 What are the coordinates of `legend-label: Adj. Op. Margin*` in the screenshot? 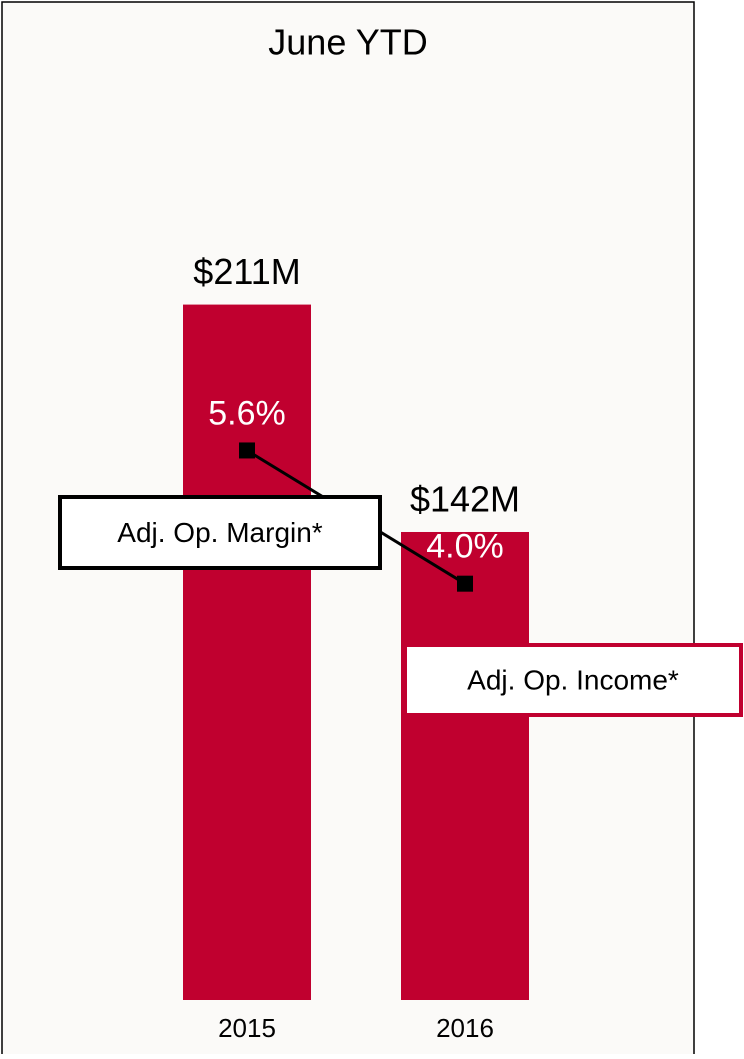 It's located at (220, 532).